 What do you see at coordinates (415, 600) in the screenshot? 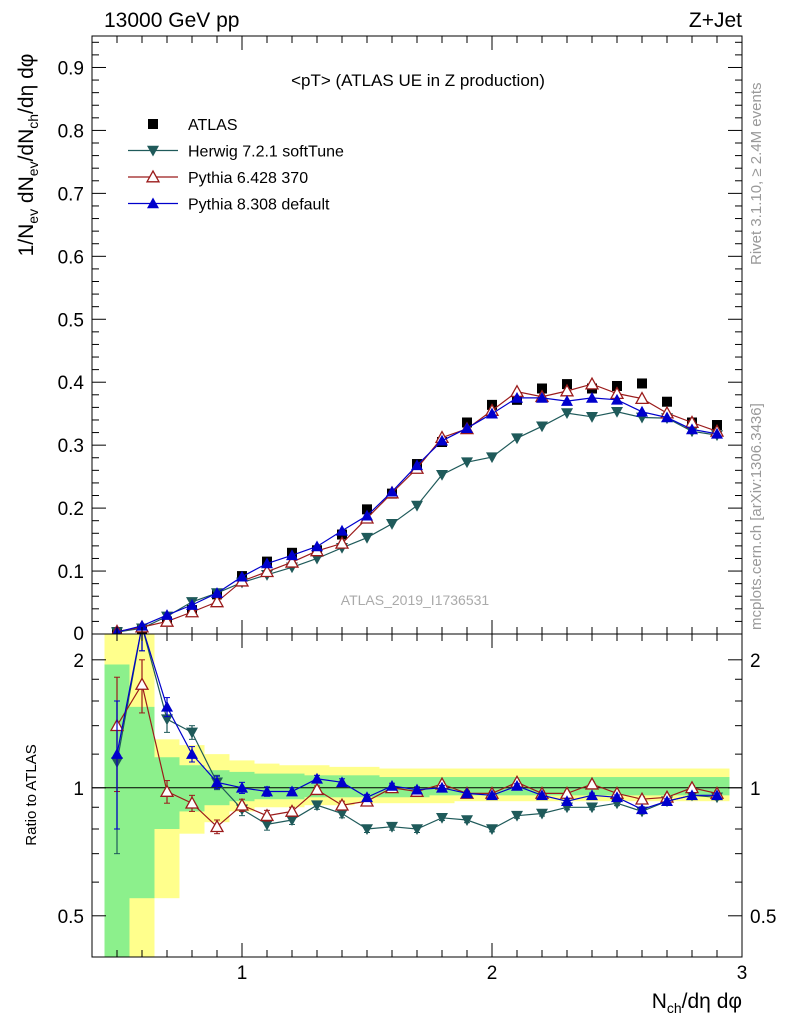
I see `analysis-watermark: ATLAS_2019_I1736531` at bounding box center [415, 600].